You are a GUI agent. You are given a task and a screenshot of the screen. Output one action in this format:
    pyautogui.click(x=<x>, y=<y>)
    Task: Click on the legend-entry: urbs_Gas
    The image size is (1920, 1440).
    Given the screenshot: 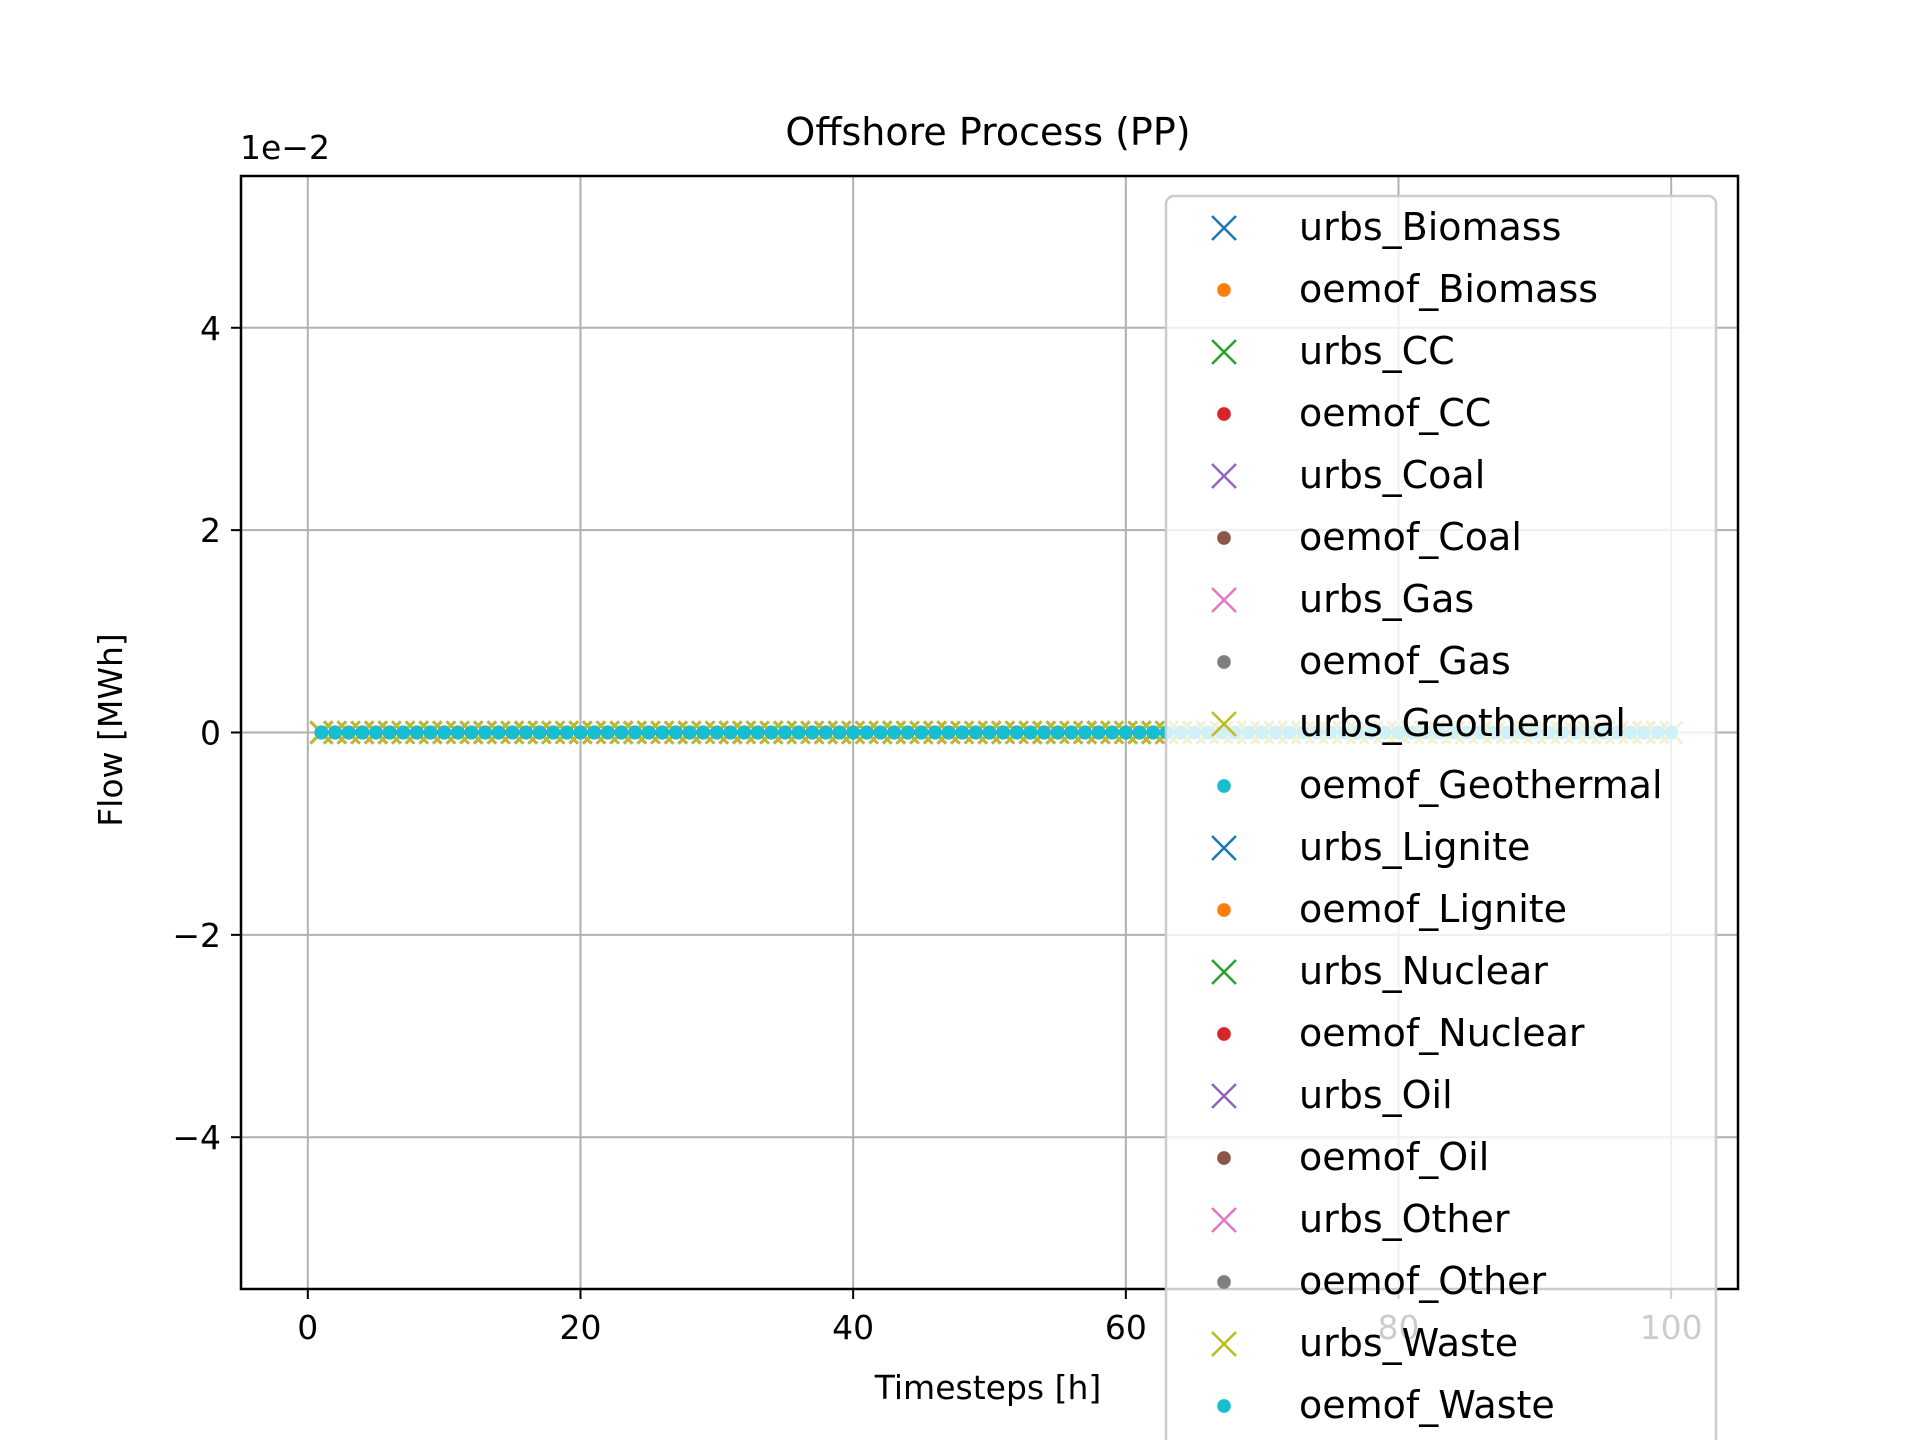 What is the action you would take?
    pyautogui.click(x=1342, y=599)
    